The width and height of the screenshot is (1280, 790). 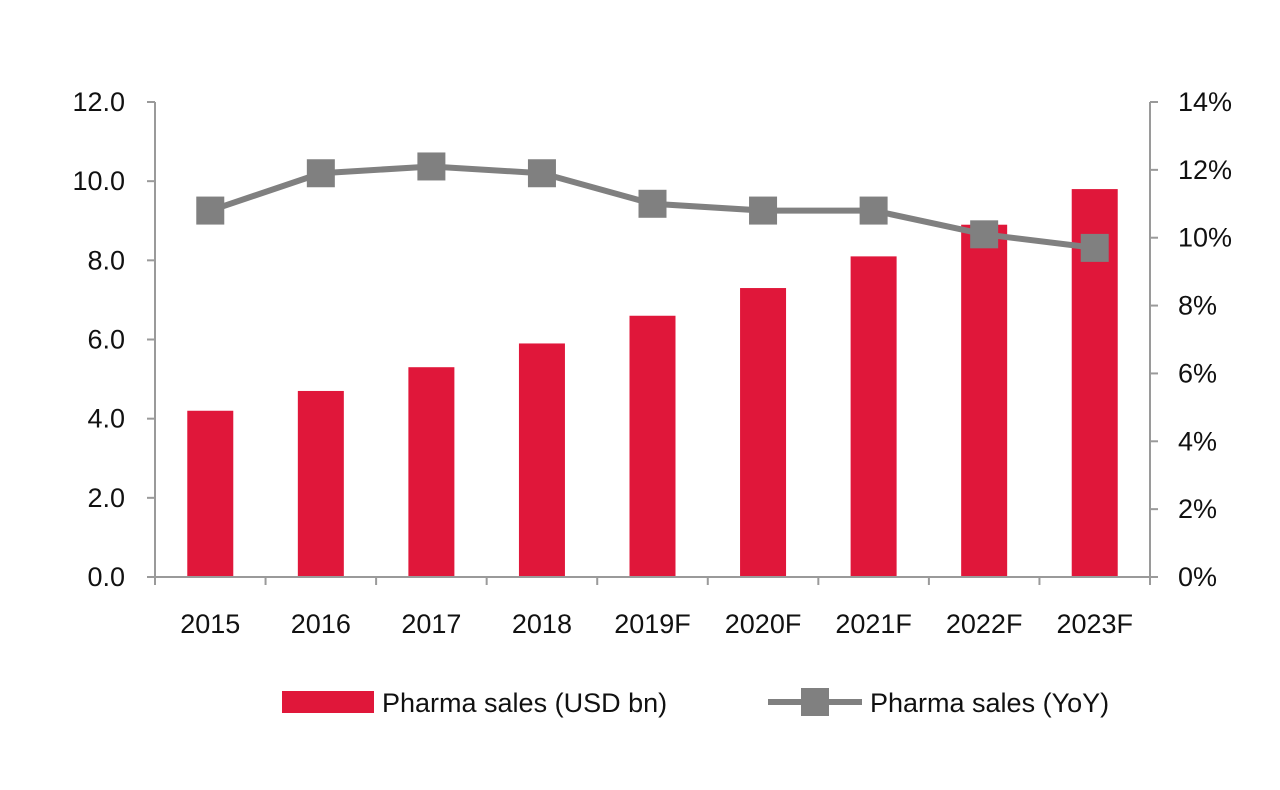 What do you see at coordinates (1094, 624) in the screenshot?
I see `x-tick-label: 2023F` at bounding box center [1094, 624].